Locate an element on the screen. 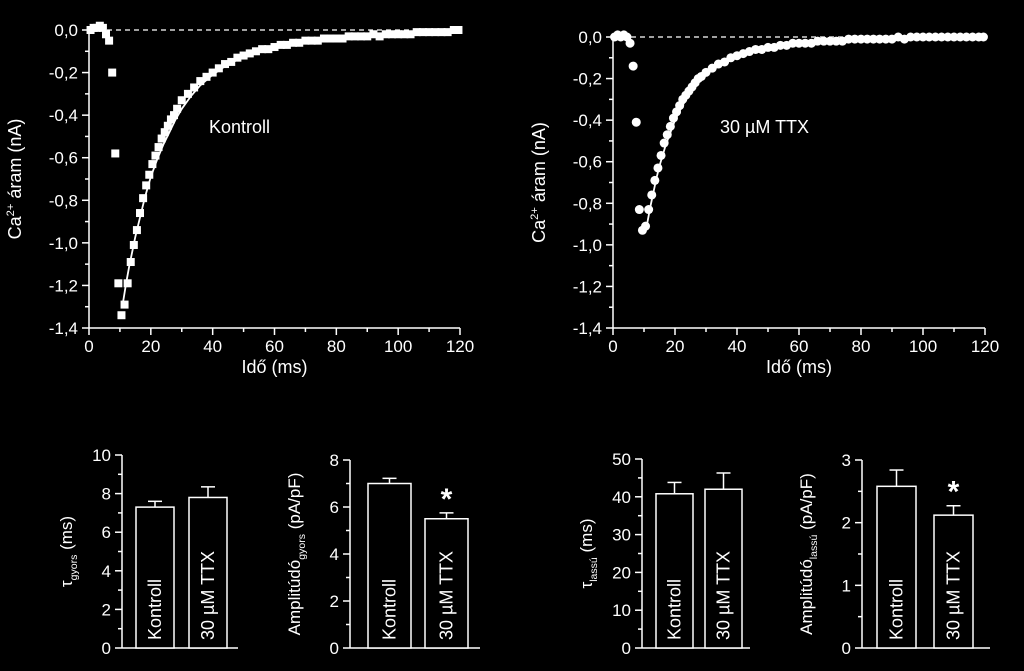 The width and height of the screenshot is (1024, 671). x-axis-label: Idő (ms) is located at coordinates (274, 367).